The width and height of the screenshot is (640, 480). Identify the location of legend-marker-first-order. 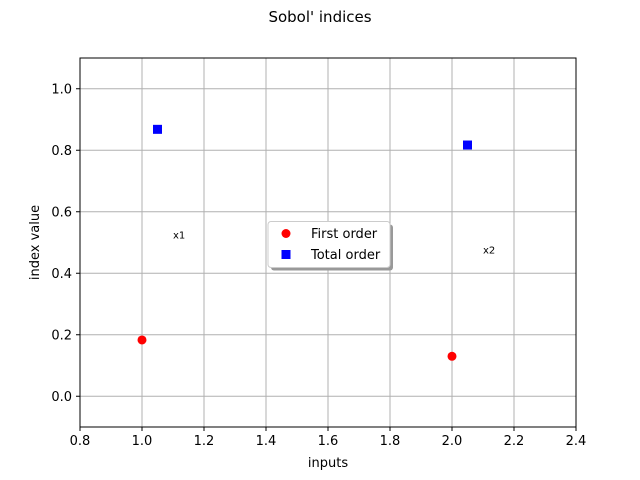
(286, 233).